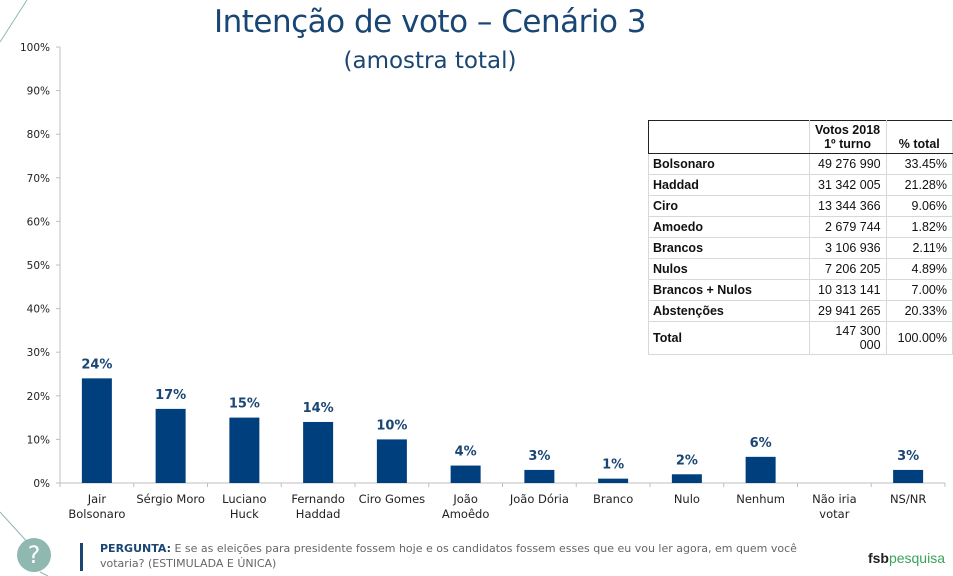 This screenshot has height=576, width=953. Describe the element at coordinates (539, 499) in the screenshot. I see `x-tick-label: João Dória` at that location.